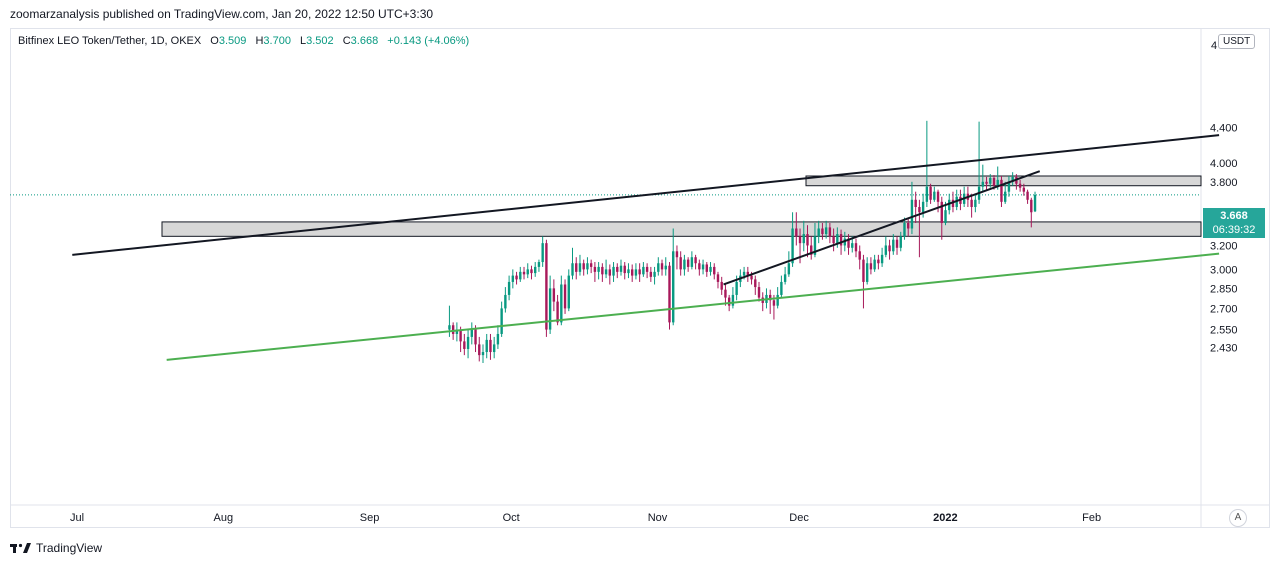  What do you see at coordinates (1224, 289) in the screenshot?
I see `y-tick-label: 2.850` at bounding box center [1224, 289].